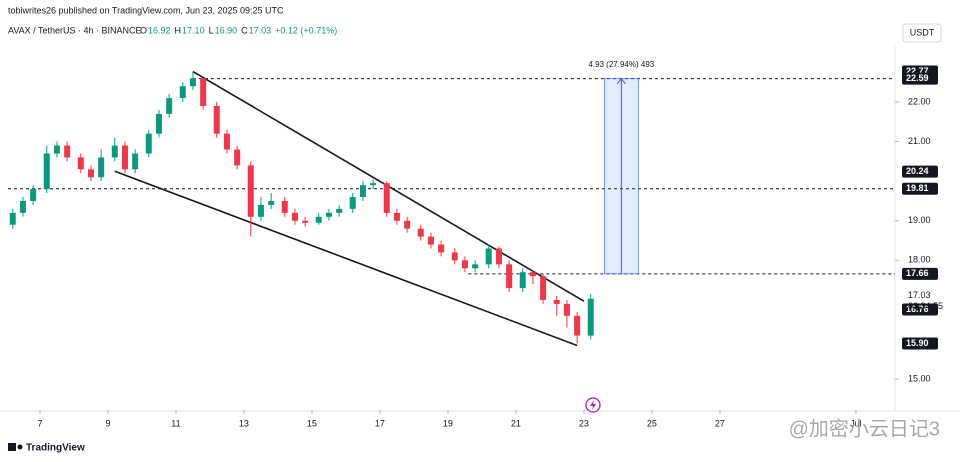 The image size is (960, 462). What do you see at coordinates (143, 30) in the screenshot?
I see `legend-key: O` at bounding box center [143, 30].